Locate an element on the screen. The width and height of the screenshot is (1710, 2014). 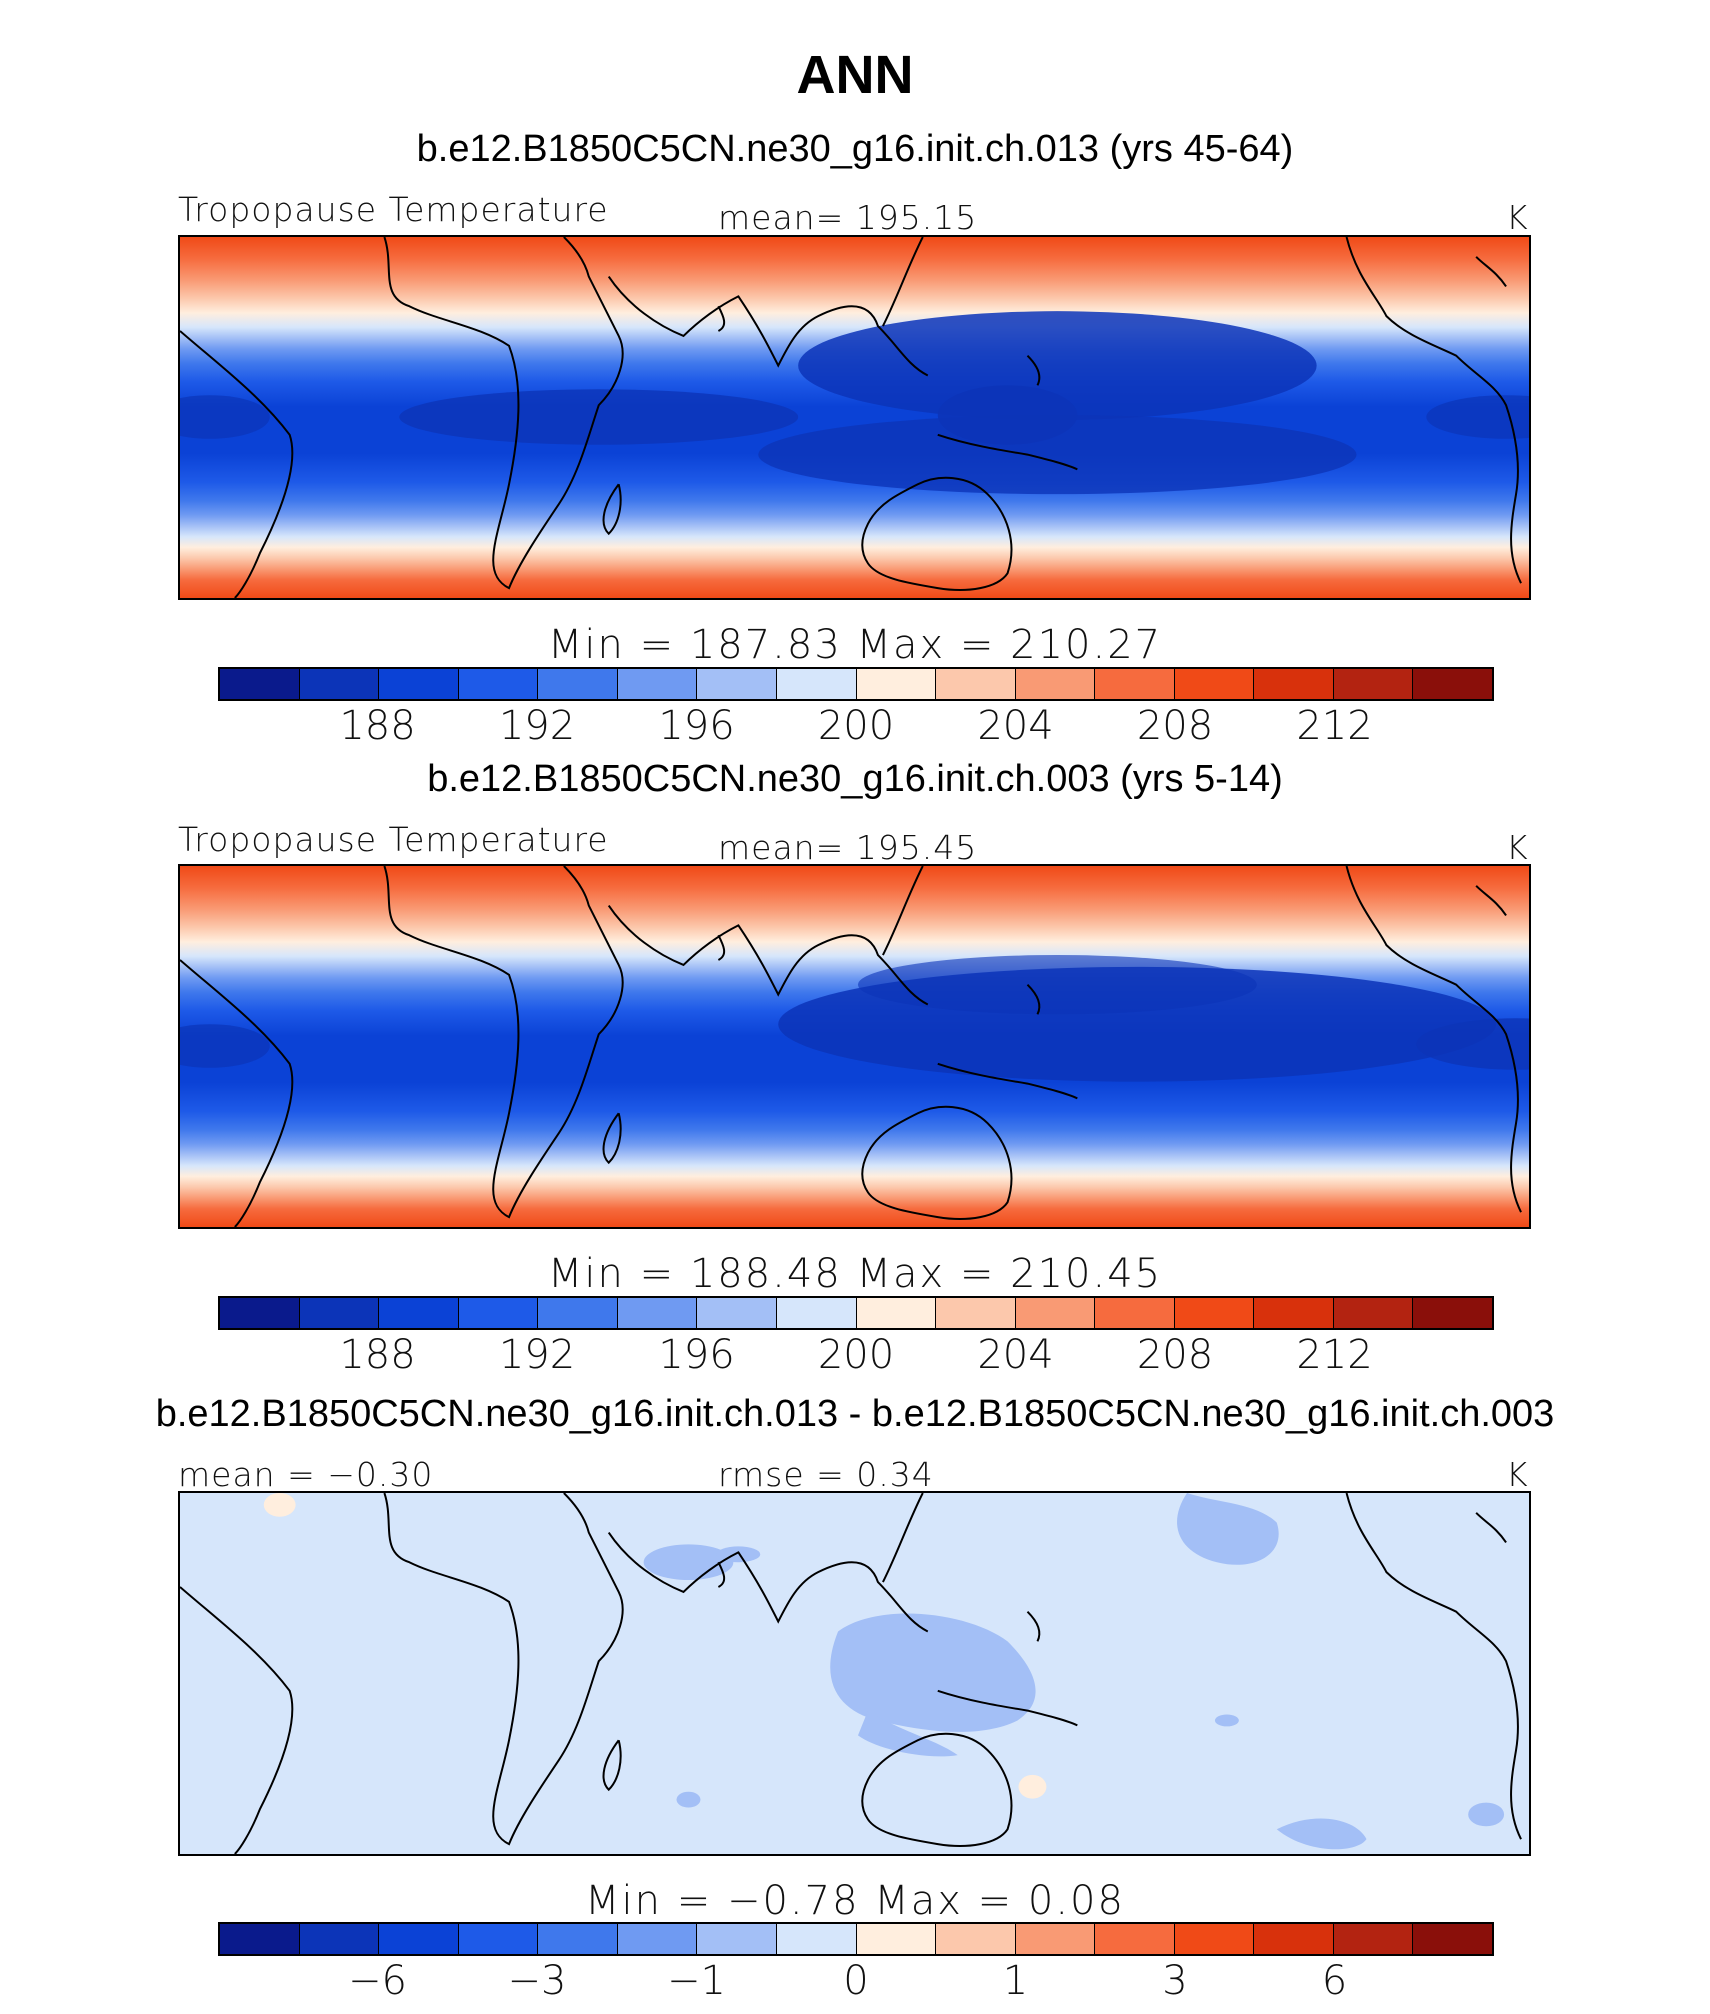
panel-1-map-plot is located at coordinates (854, 417).